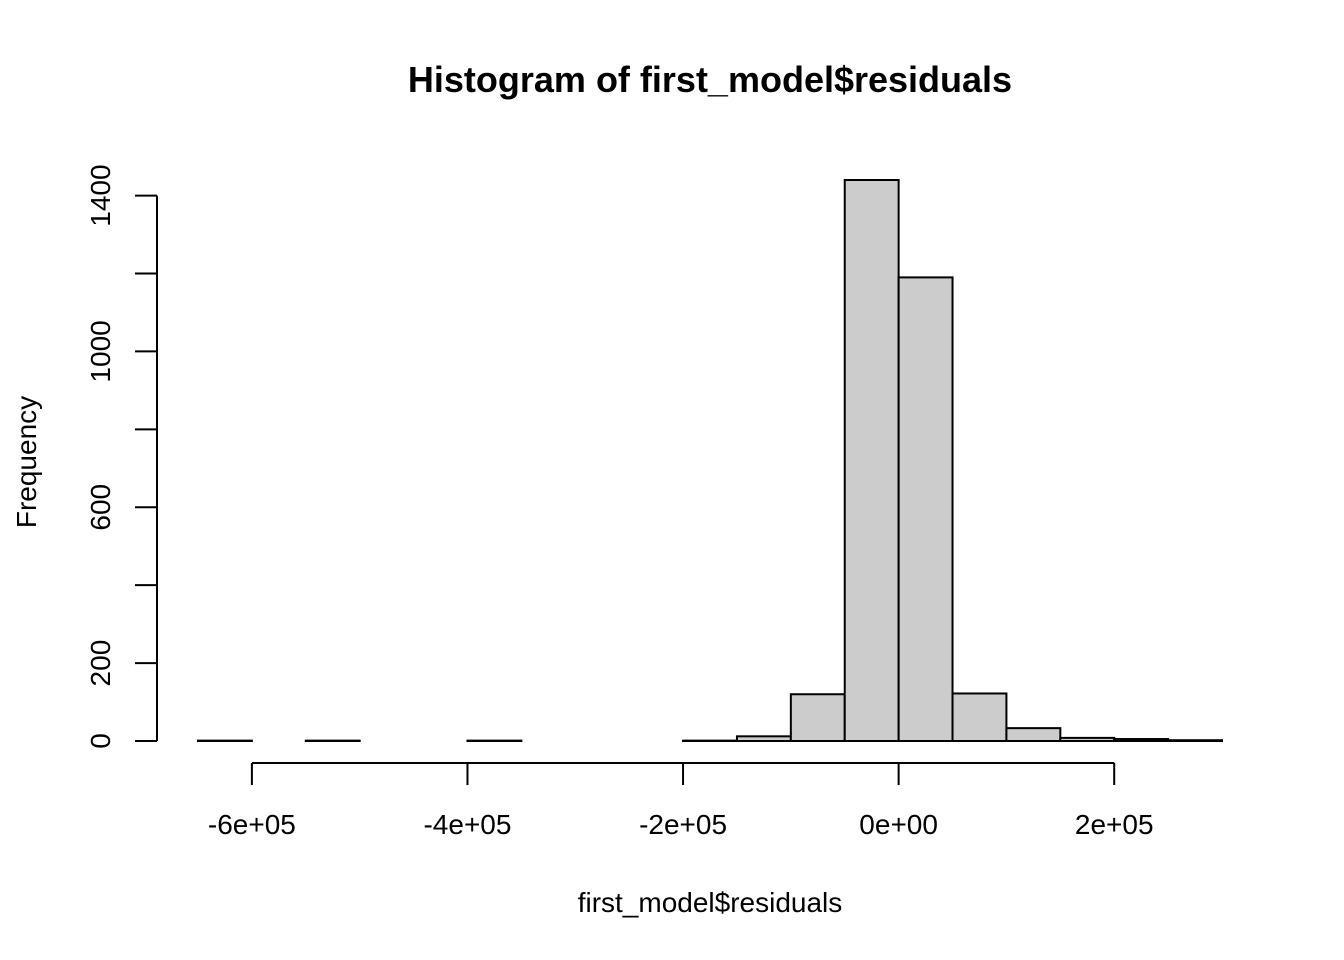 This screenshot has height=960, width=1344. What do you see at coordinates (100, 741) in the screenshot?
I see `y-tick-label: 0` at bounding box center [100, 741].